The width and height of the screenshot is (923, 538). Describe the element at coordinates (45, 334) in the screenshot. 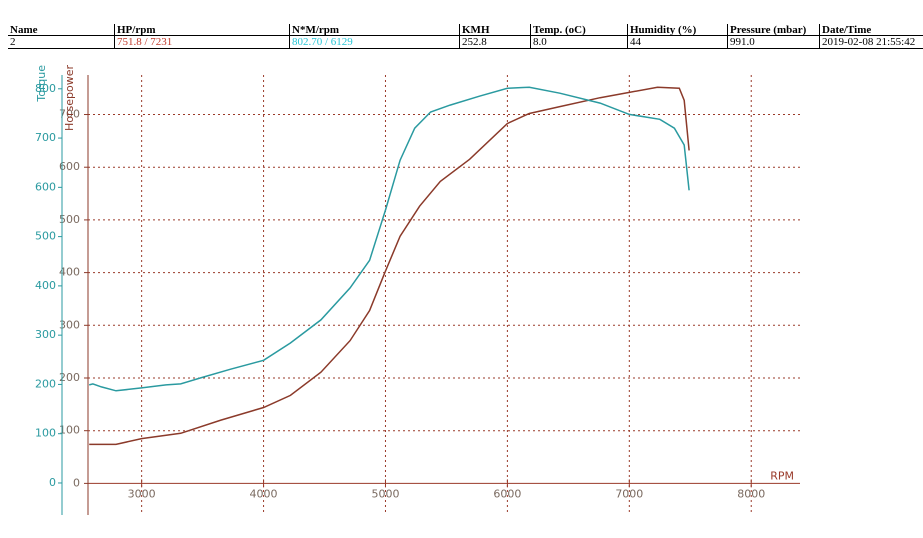

I see `y2-tick-label: 300` at that location.